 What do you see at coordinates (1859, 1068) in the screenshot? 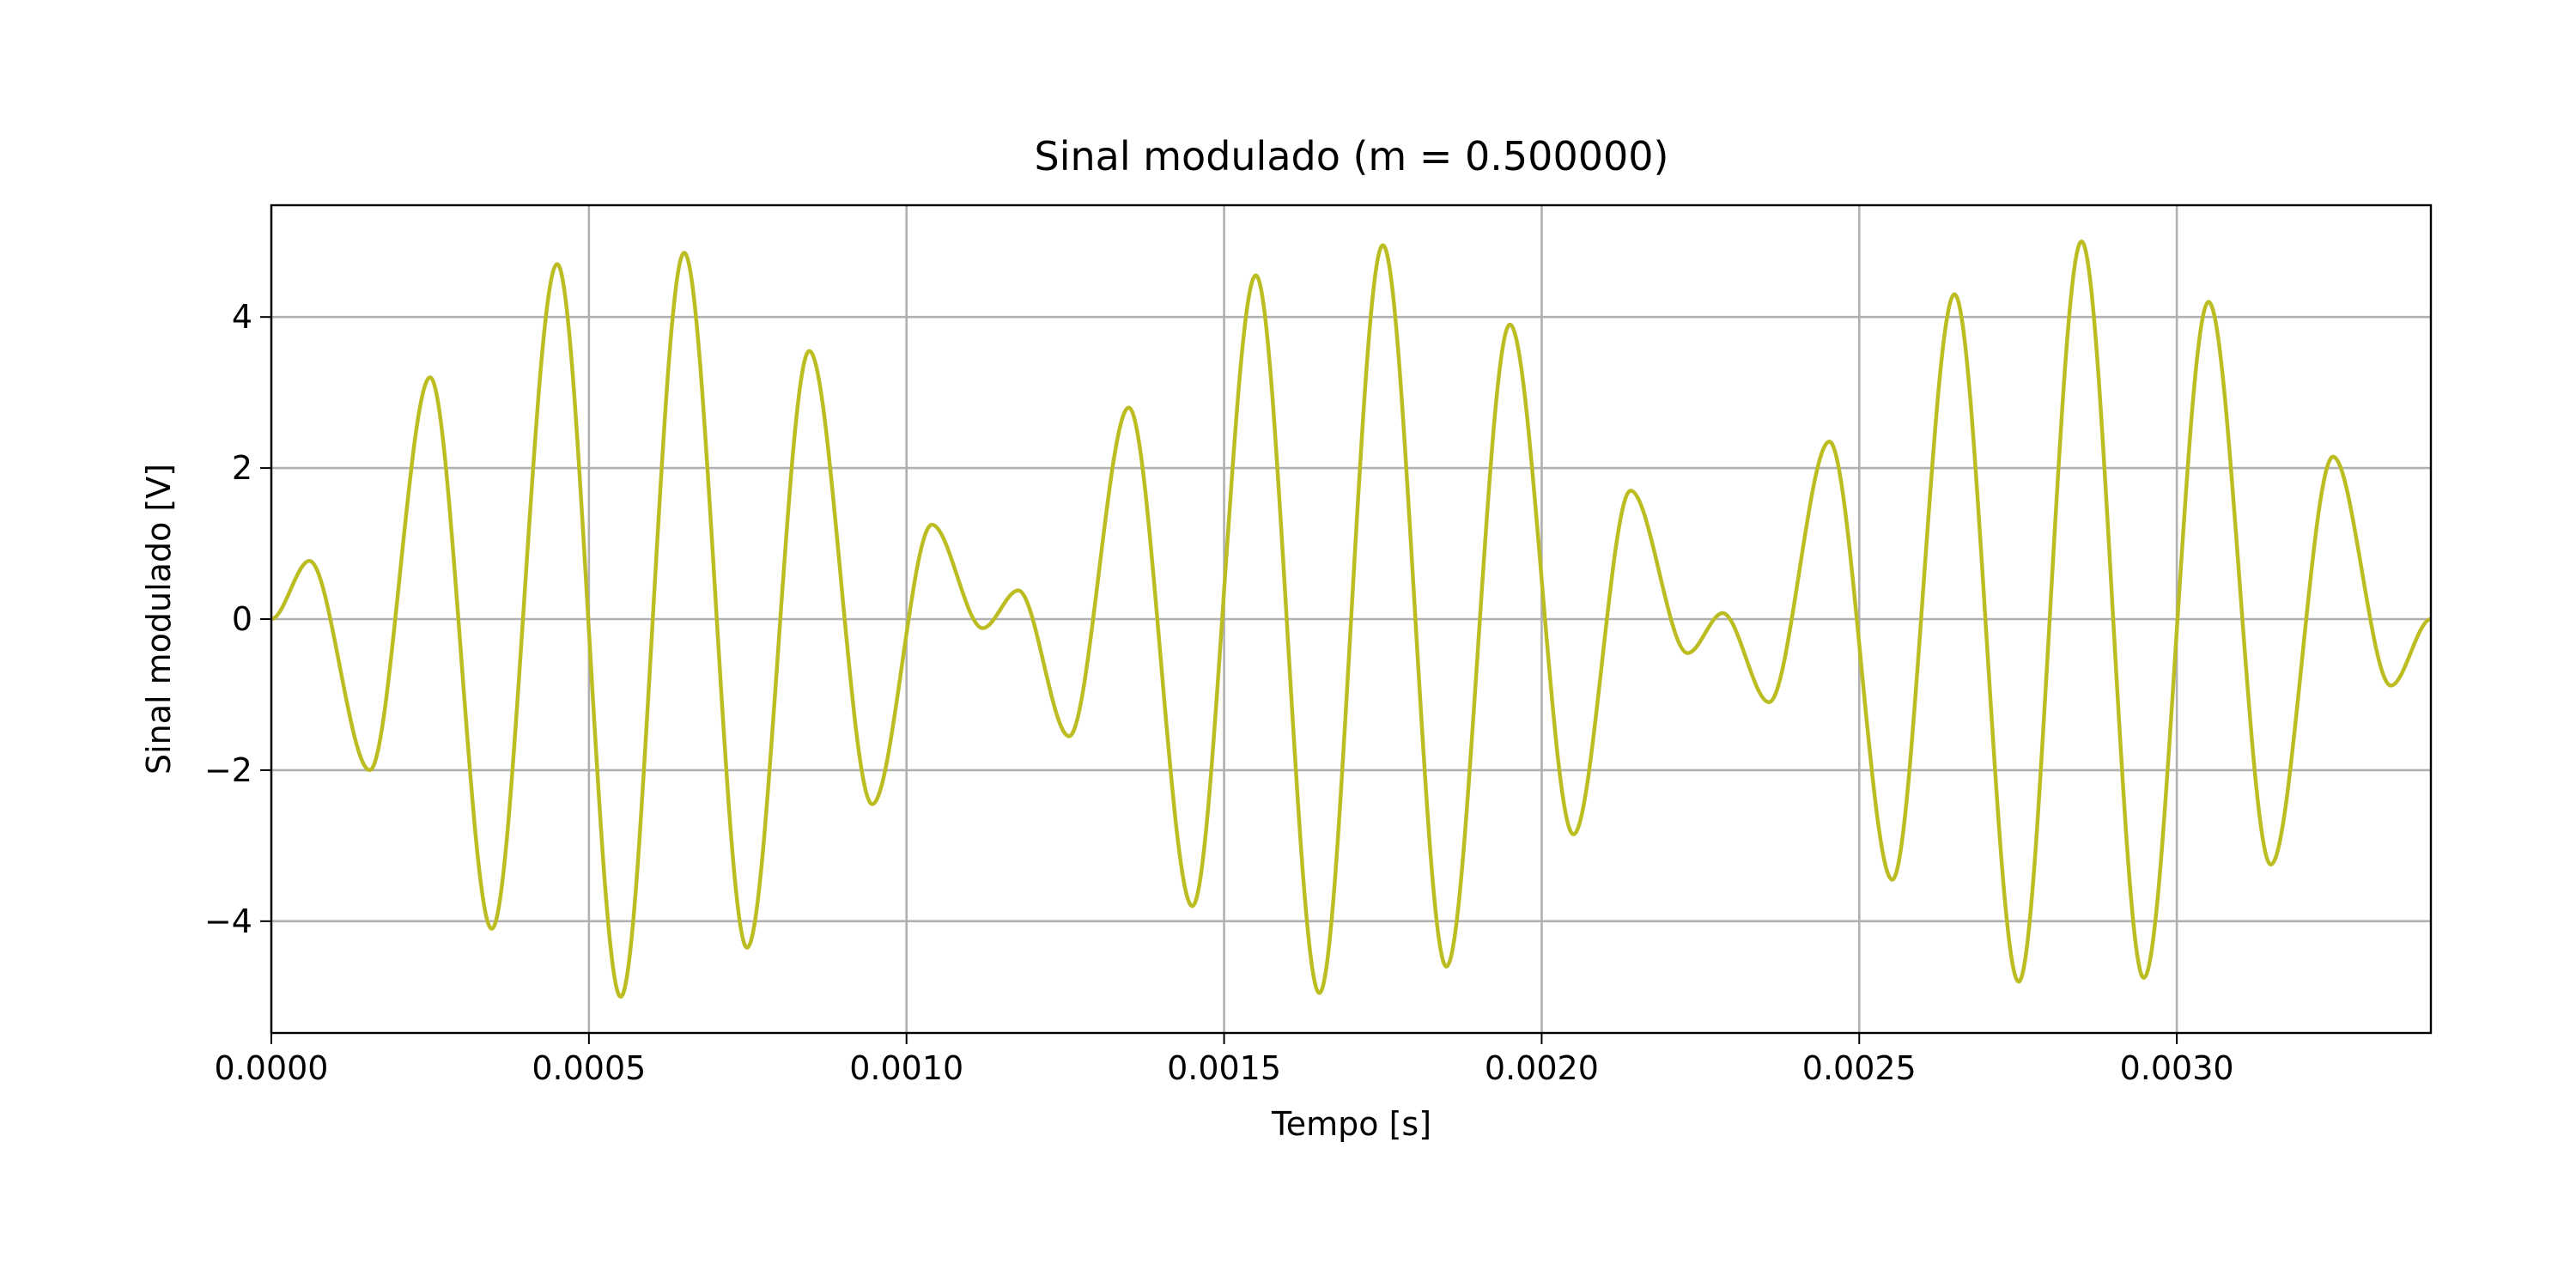
I see `x-tick-label: 0.0025` at bounding box center [1859, 1068].